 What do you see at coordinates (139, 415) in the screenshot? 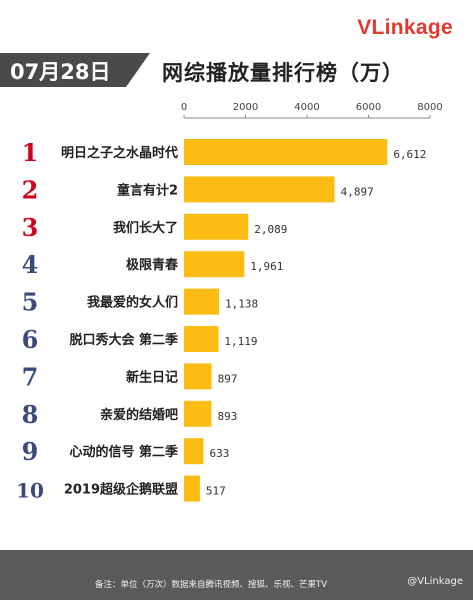
I see `category-label: 亲爱的结婚吧` at bounding box center [139, 415].